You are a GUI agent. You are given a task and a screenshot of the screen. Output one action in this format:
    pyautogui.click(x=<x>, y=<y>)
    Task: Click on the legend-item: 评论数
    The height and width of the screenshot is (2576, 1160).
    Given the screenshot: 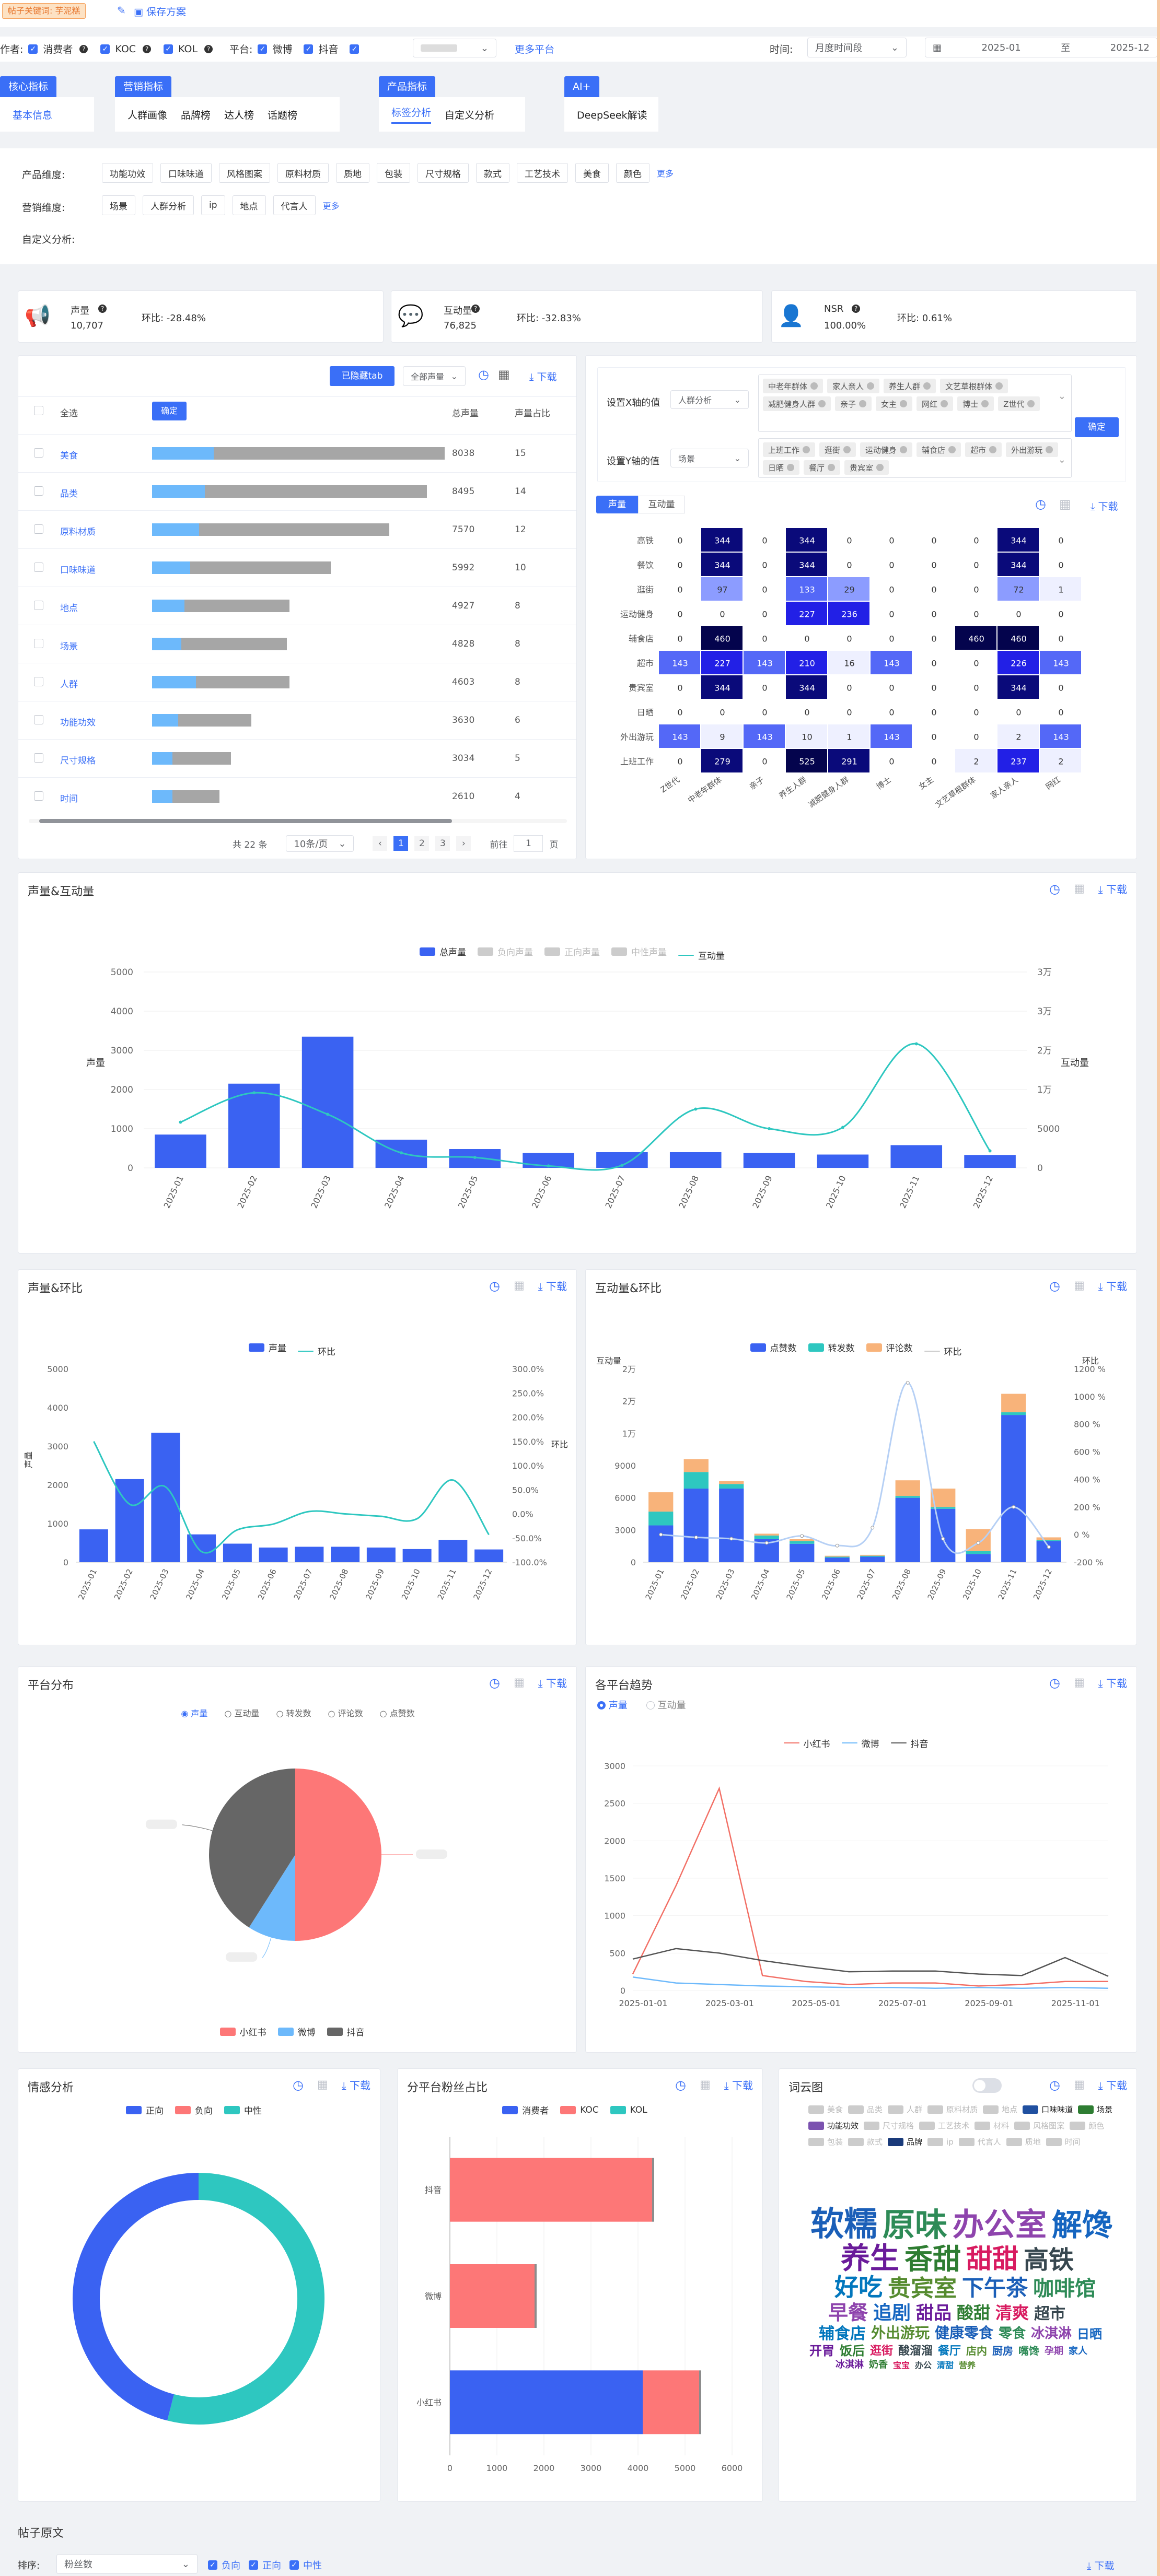 What is the action you would take?
    pyautogui.click(x=889, y=1347)
    